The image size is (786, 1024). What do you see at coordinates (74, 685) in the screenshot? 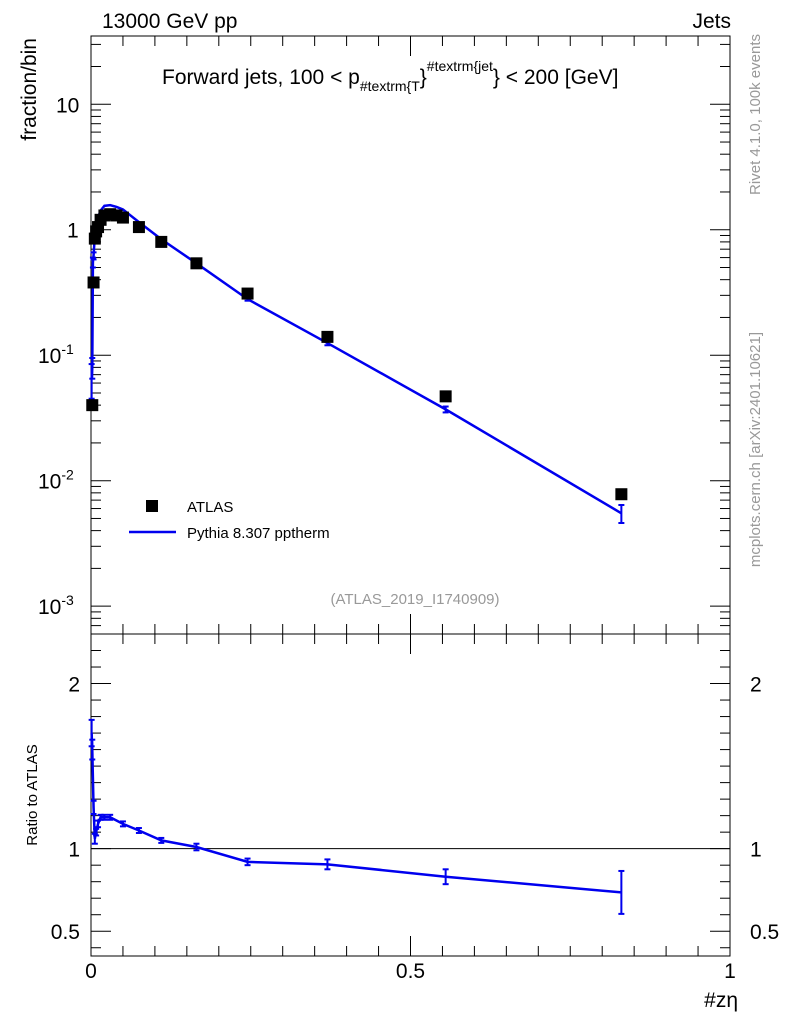
I see `ratio-y-tick-label: 2` at bounding box center [74, 685].